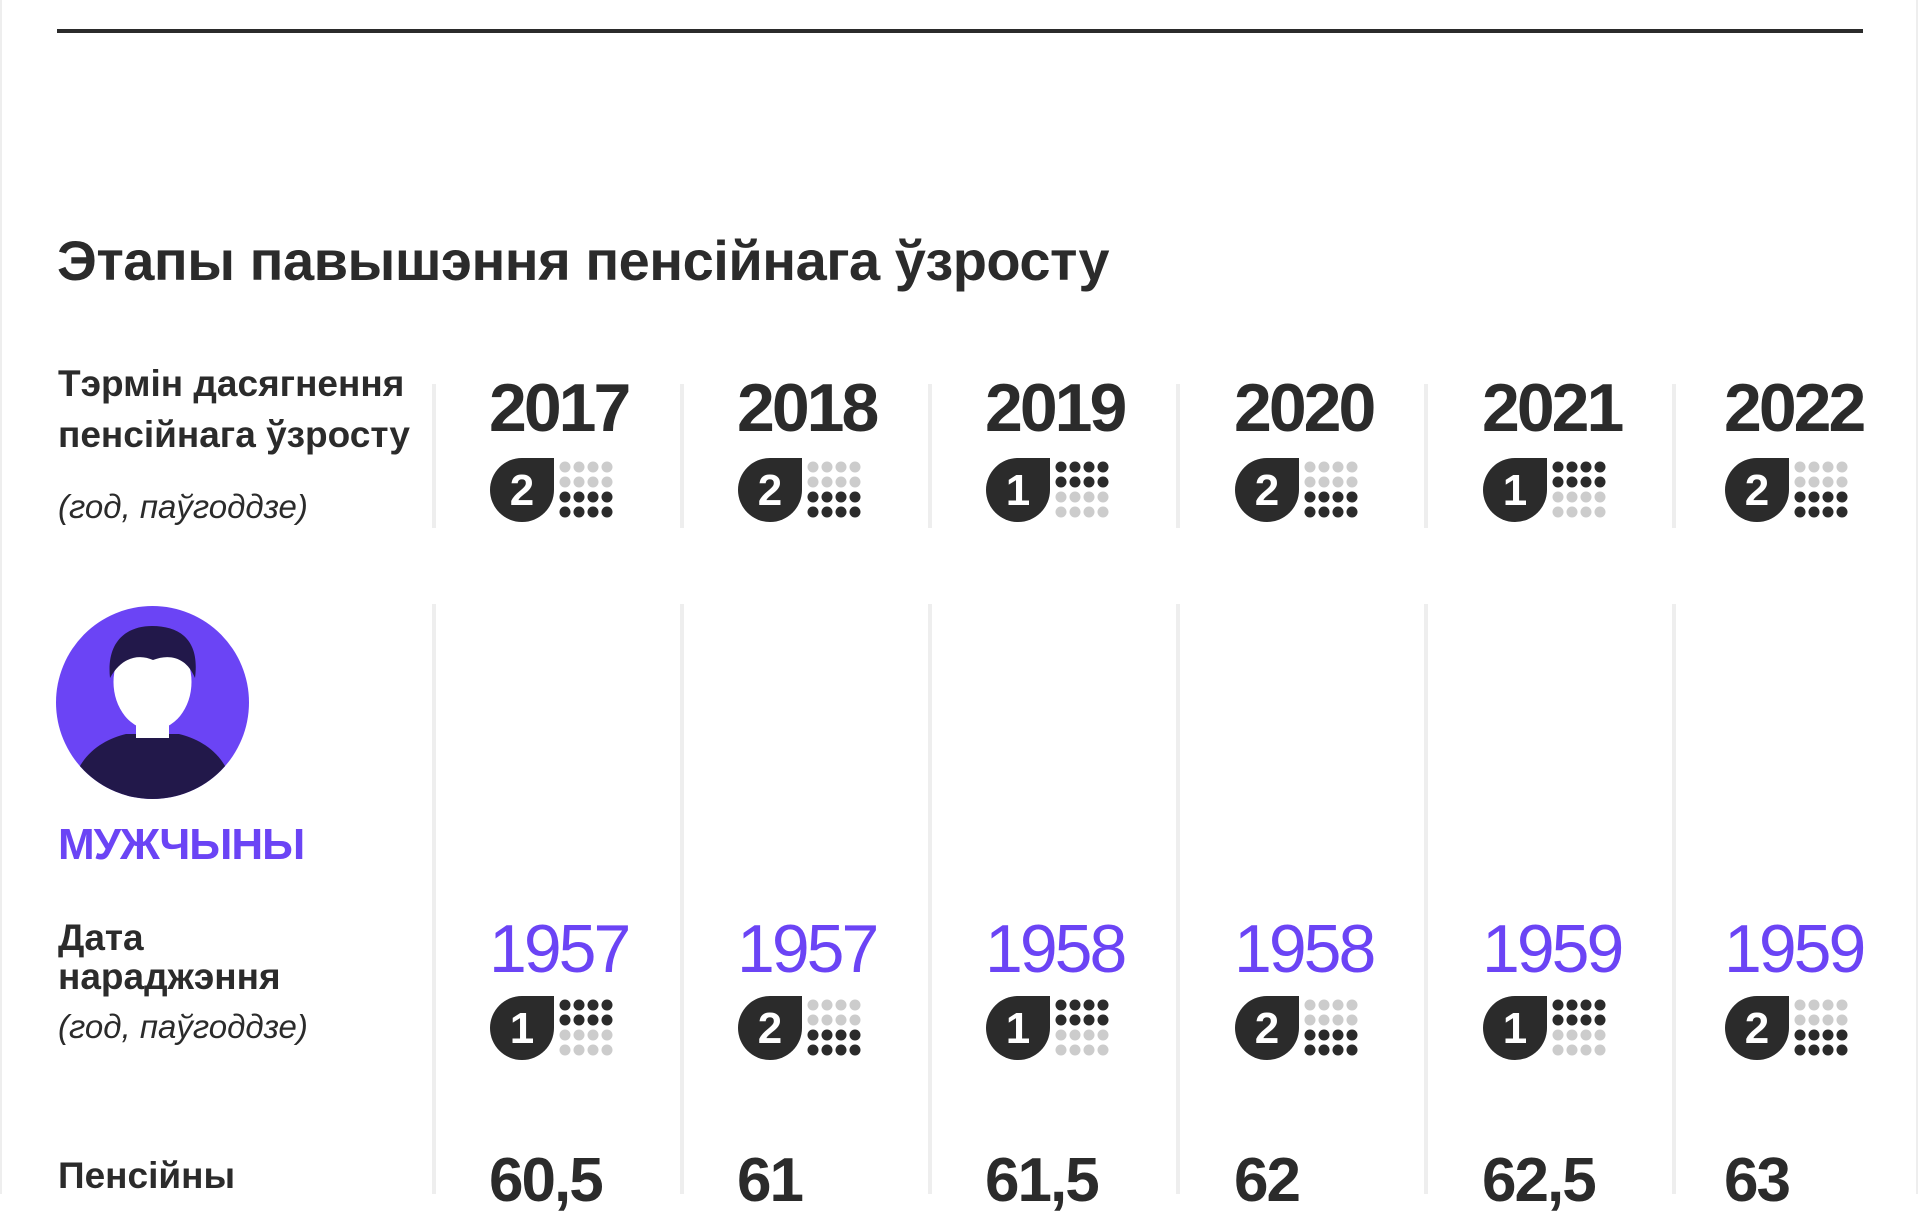 The width and height of the screenshot is (1920, 1216). I want to click on year-label: 2022, so click(1795, 408).